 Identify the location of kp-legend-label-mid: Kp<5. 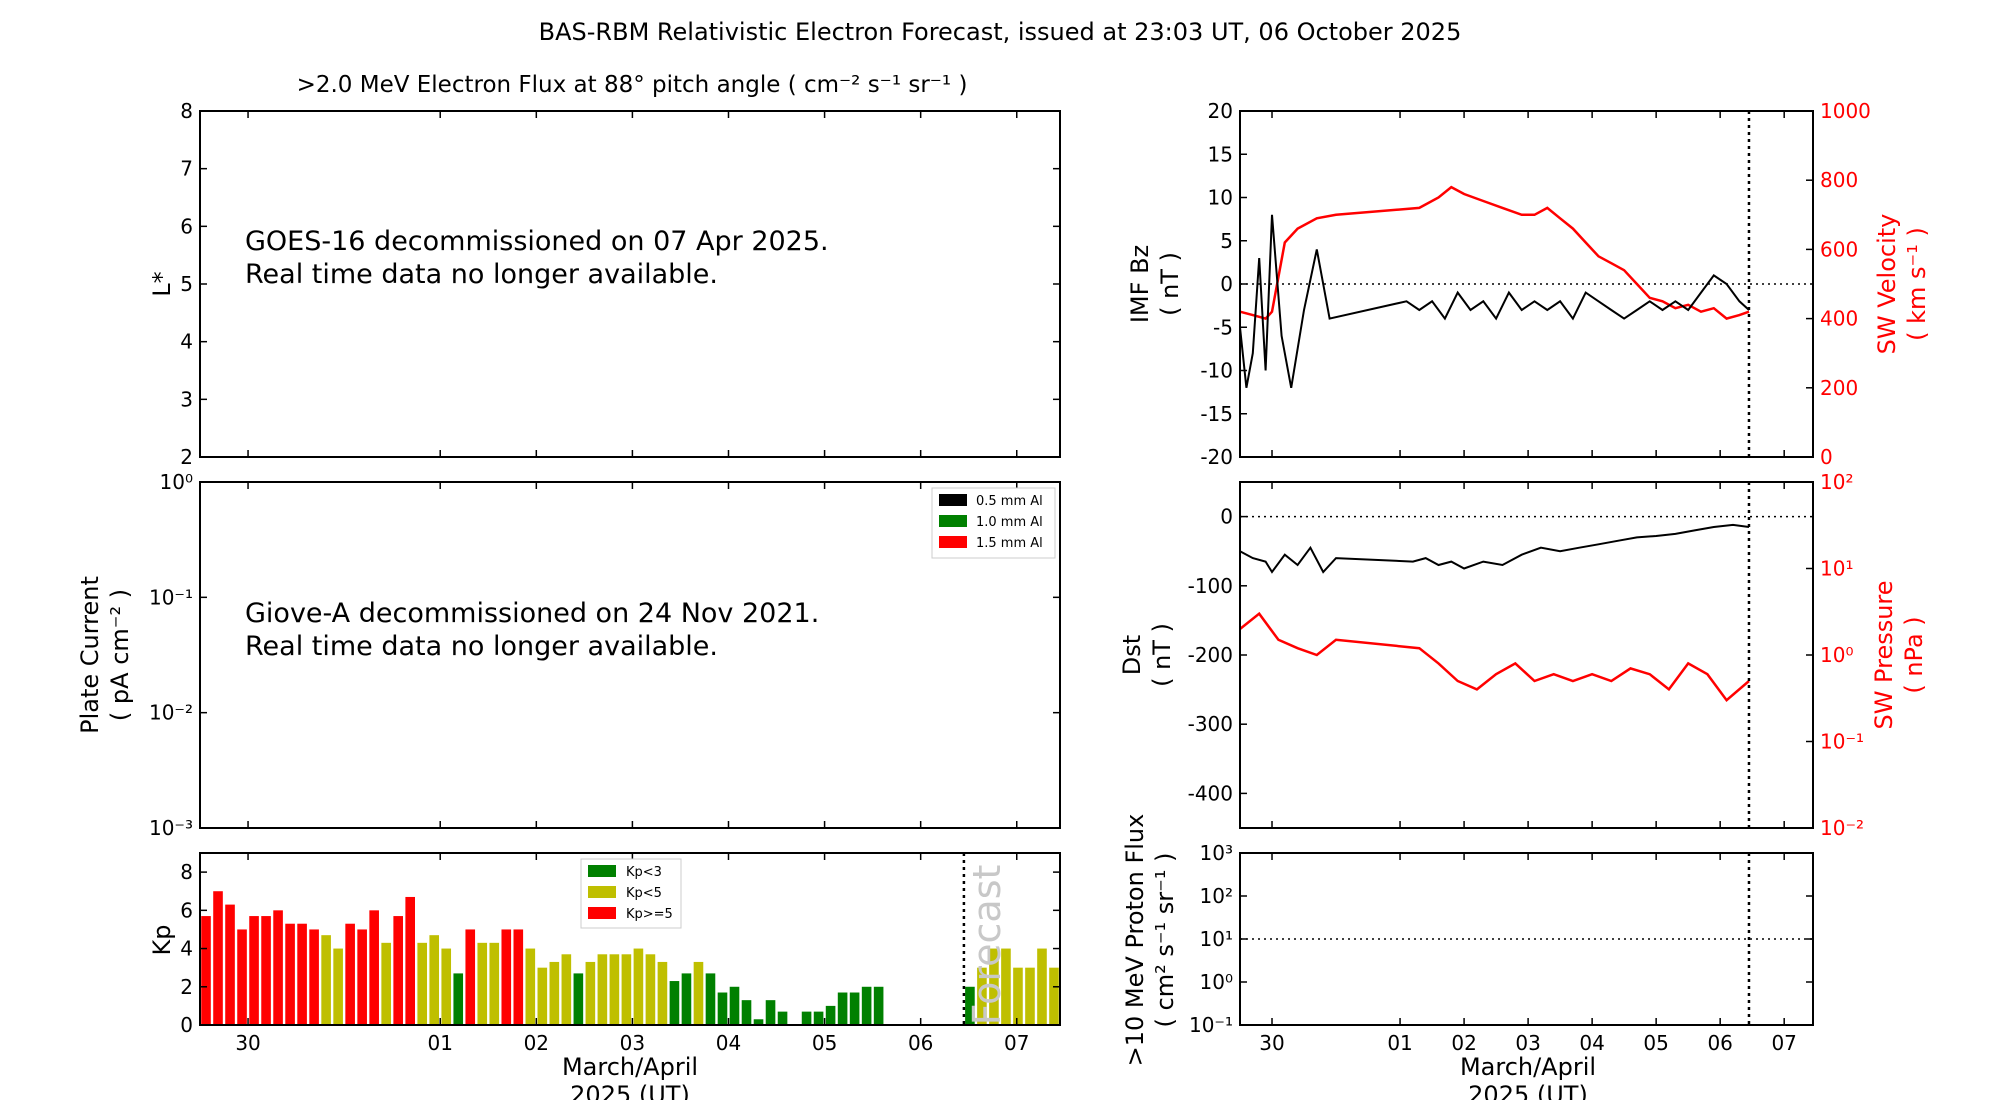
(644, 893).